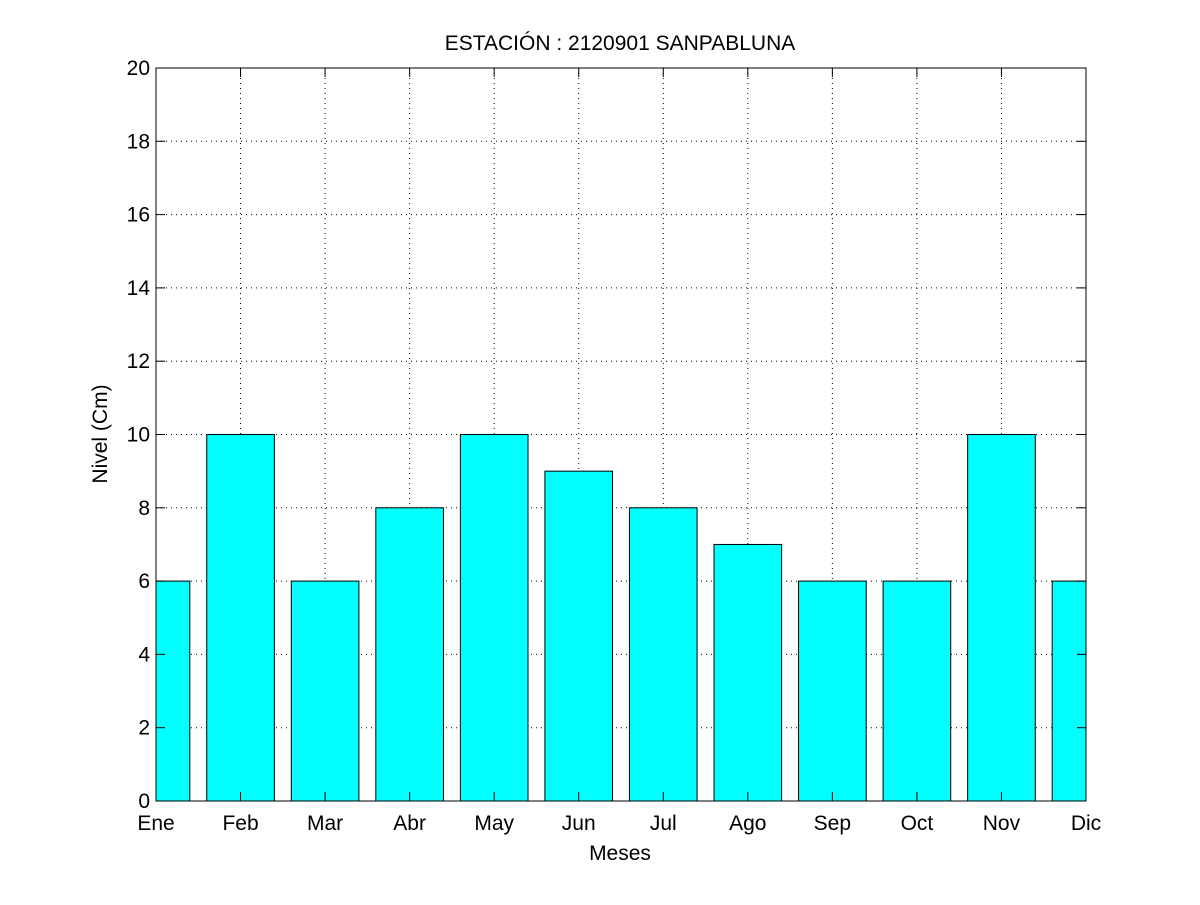  Describe the element at coordinates (663, 654) in the screenshot. I see `bar-jul` at that location.